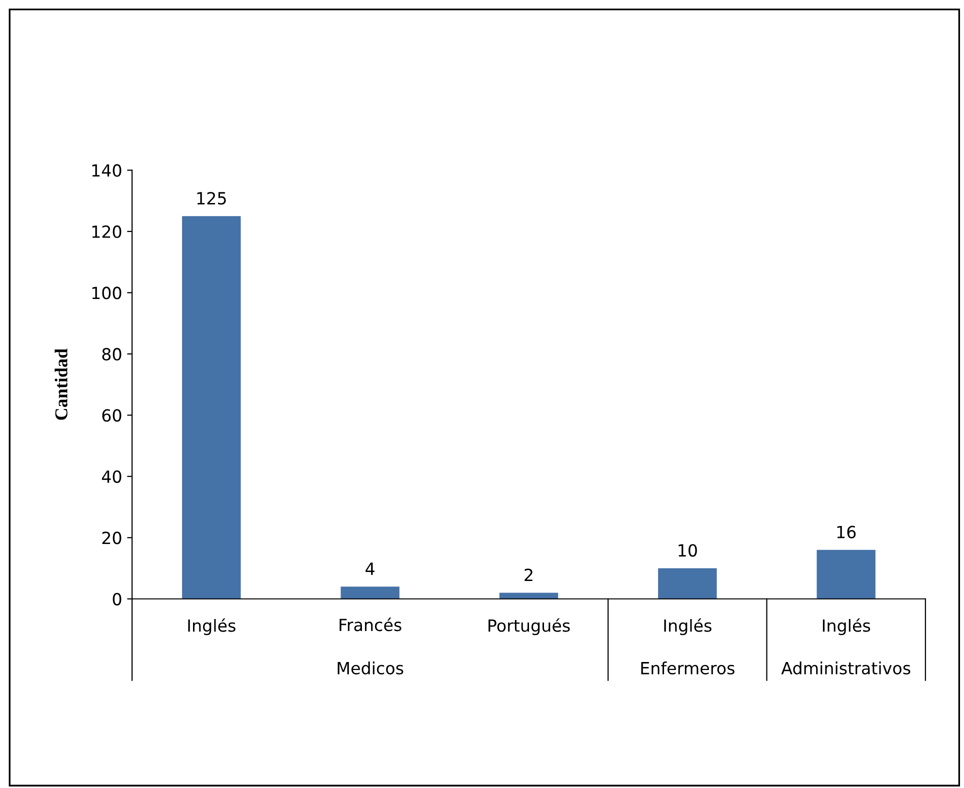 This screenshot has width=964, height=788. Describe the element at coordinates (529, 627) in the screenshot. I see `x-tick-label: Portugués` at that location.